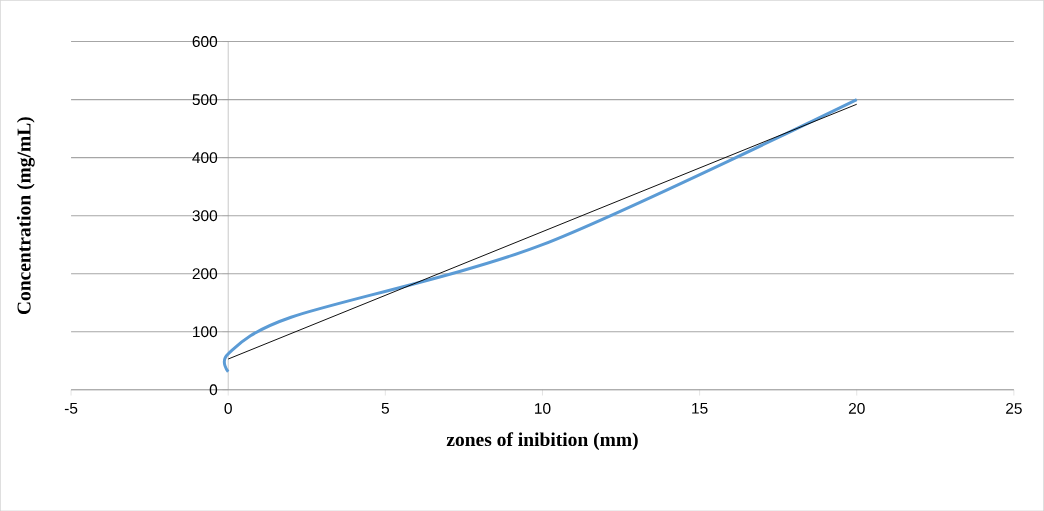 The width and height of the screenshot is (1044, 511). Describe the element at coordinates (385, 408) in the screenshot. I see `x-tick-label: 5` at that location.